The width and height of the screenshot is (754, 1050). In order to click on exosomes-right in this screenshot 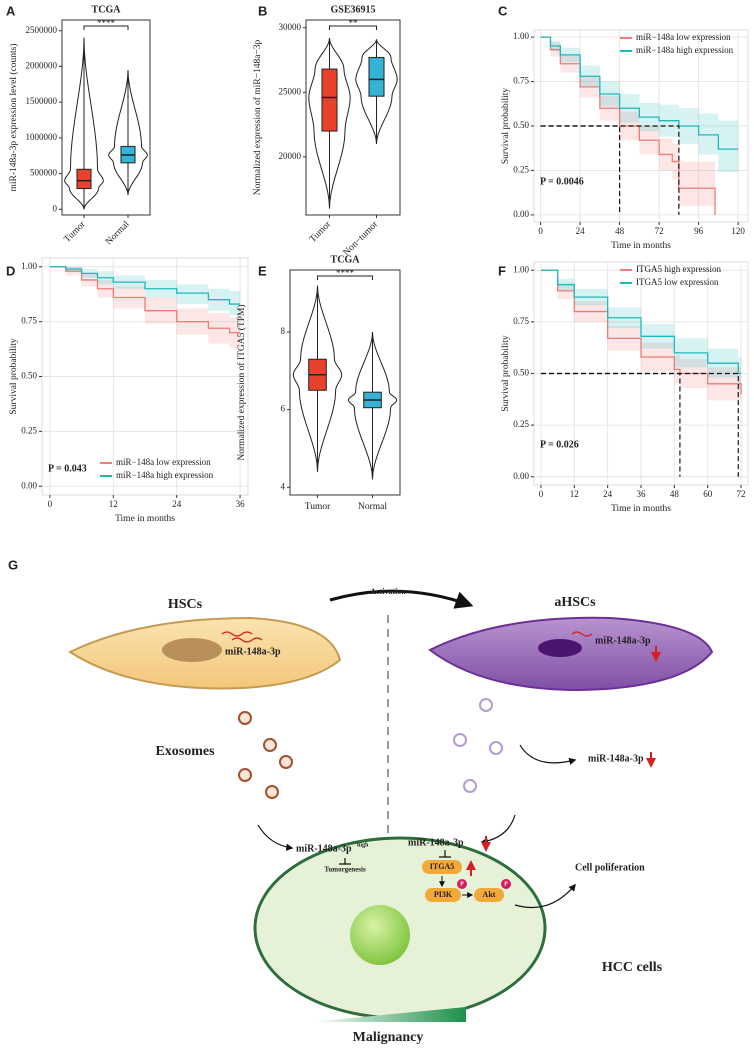, I will do `click(478, 745)`.